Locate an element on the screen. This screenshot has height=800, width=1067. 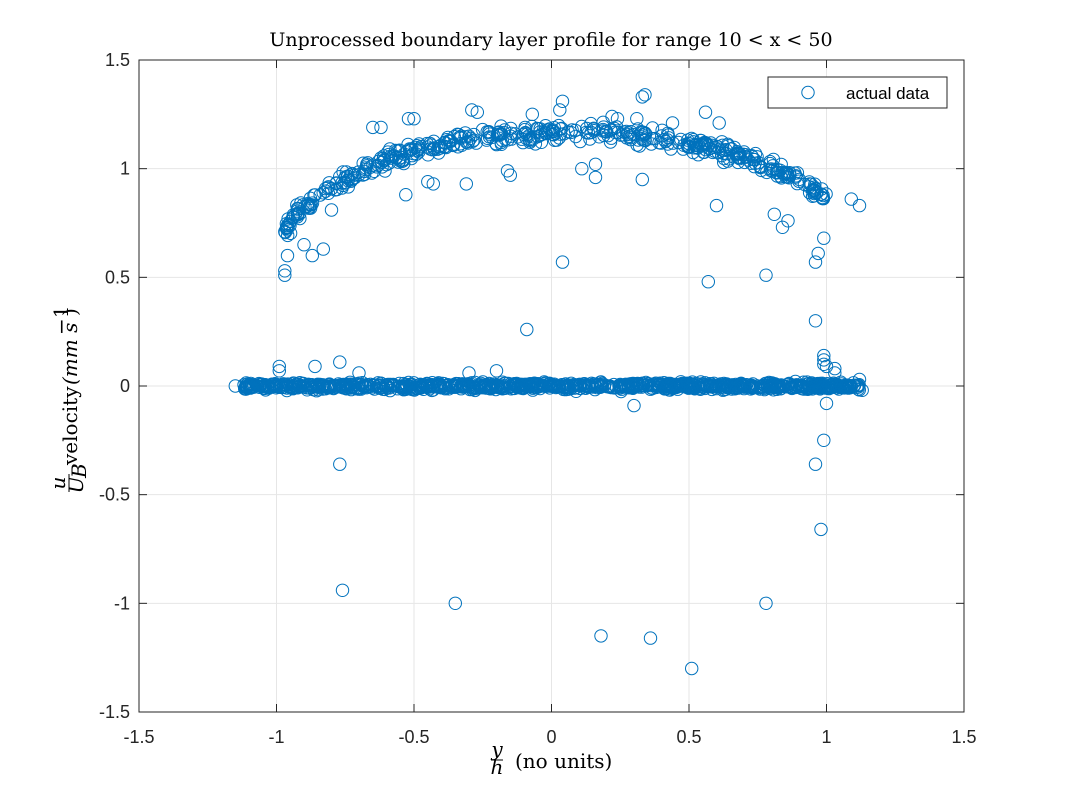
x-tick-label: 1 is located at coordinates (826, 737).